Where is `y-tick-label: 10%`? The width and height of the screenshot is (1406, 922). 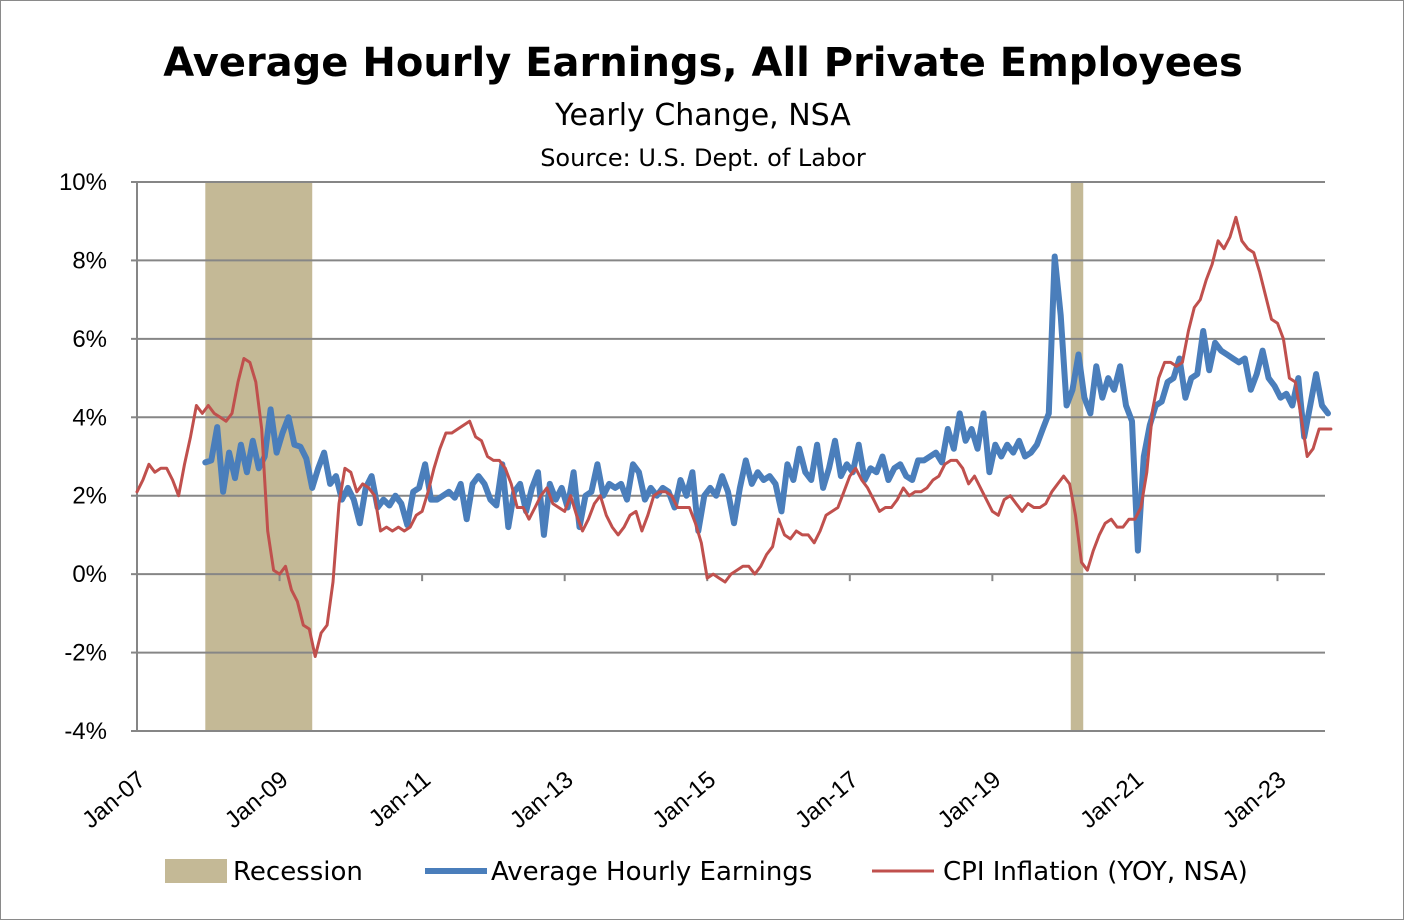
y-tick-label: 10% is located at coordinates (83, 182).